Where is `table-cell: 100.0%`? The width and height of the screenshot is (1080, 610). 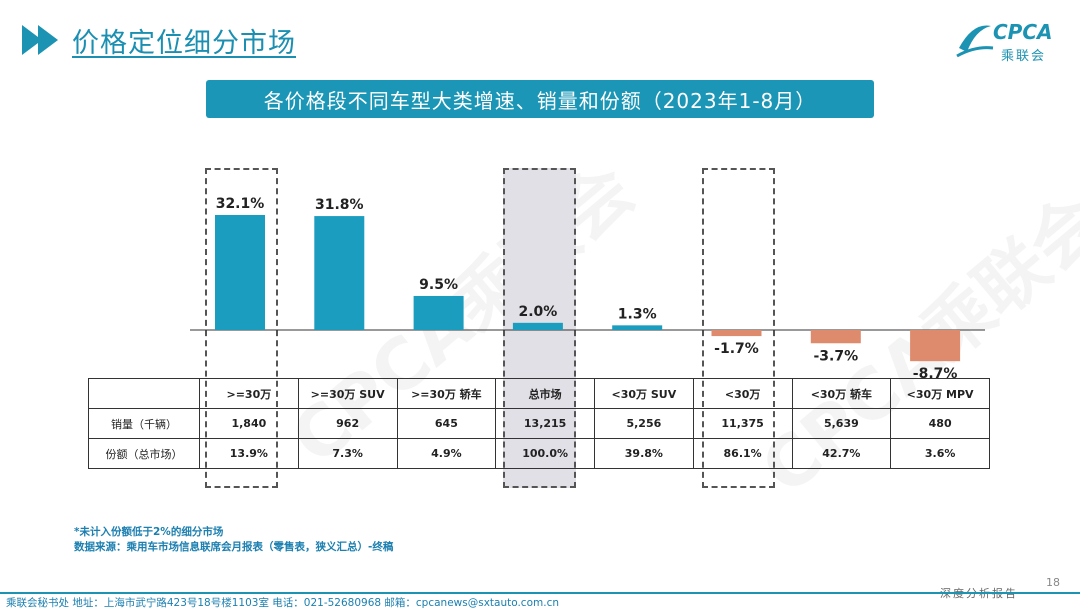
table-cell: 100.0% is located at coordinates (545, 453).